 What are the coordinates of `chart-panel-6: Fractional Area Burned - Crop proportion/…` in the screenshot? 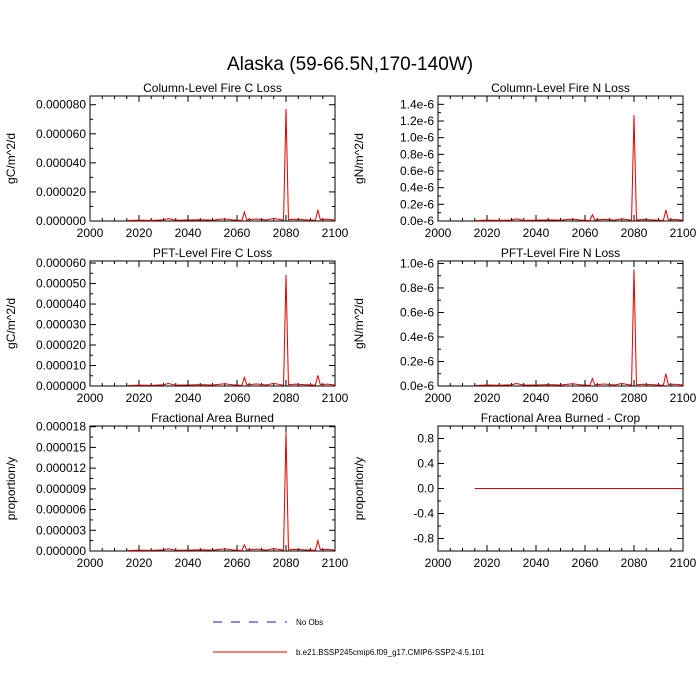 It's located at (524, 490).